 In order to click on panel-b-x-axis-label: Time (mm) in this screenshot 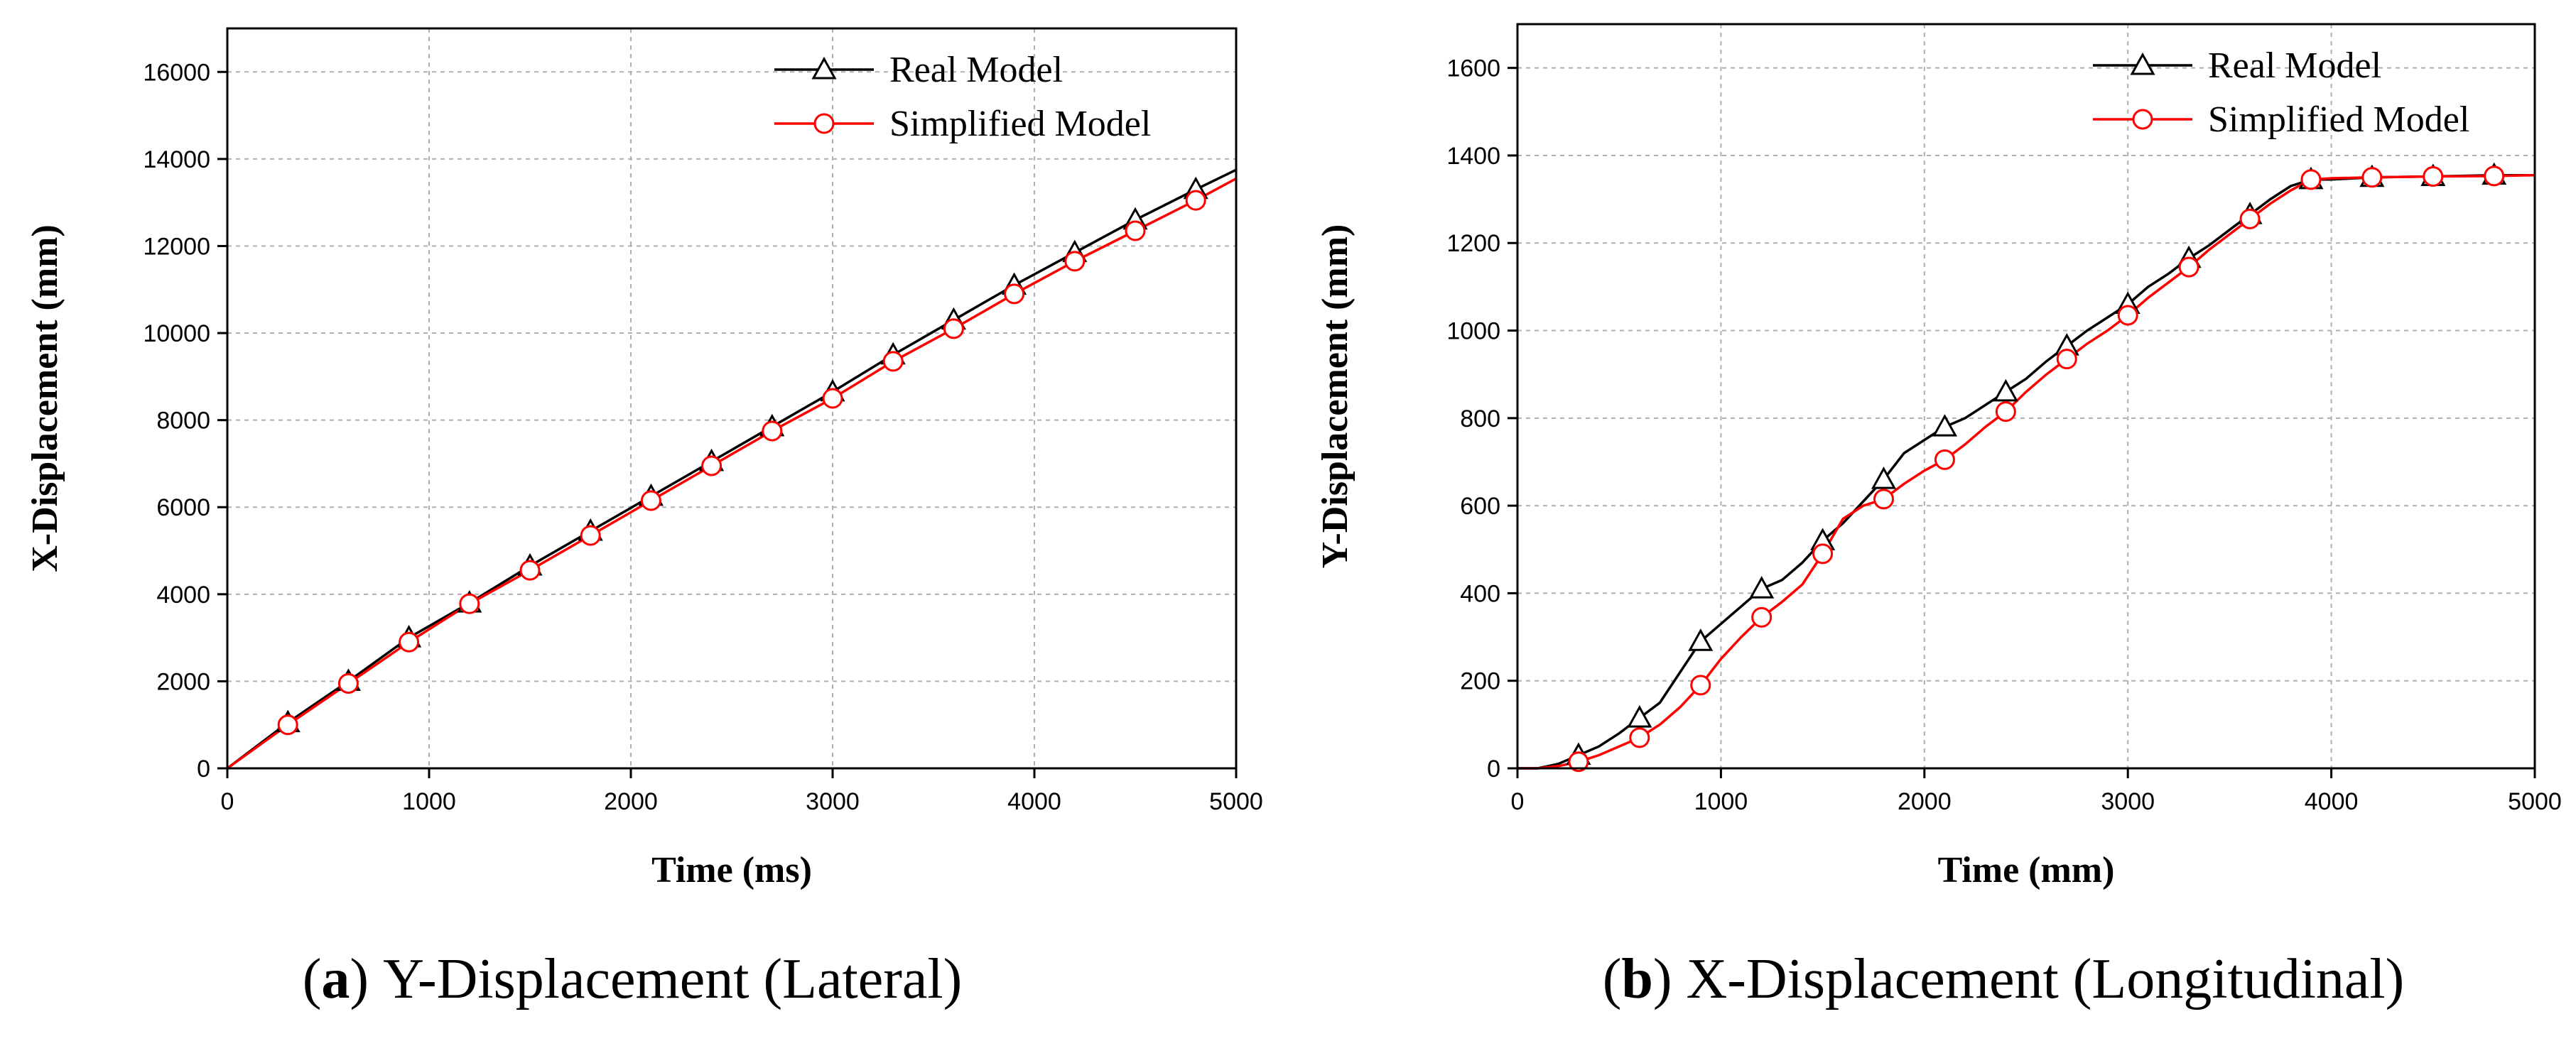, I will do `click(2026, 870)`.